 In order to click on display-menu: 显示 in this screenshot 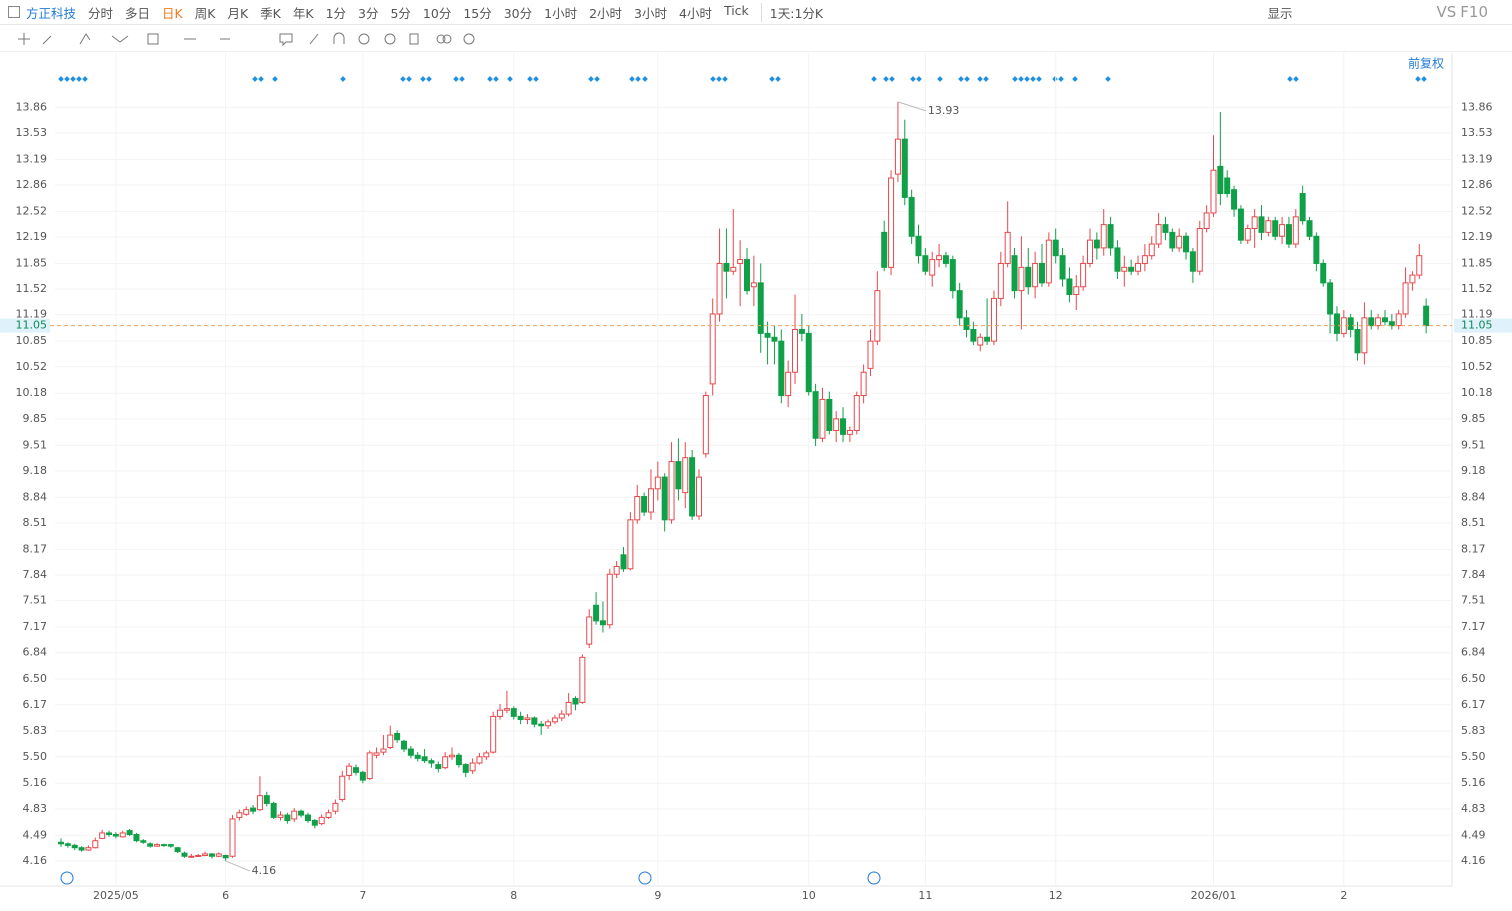, I will do `click(1280, 13)`.